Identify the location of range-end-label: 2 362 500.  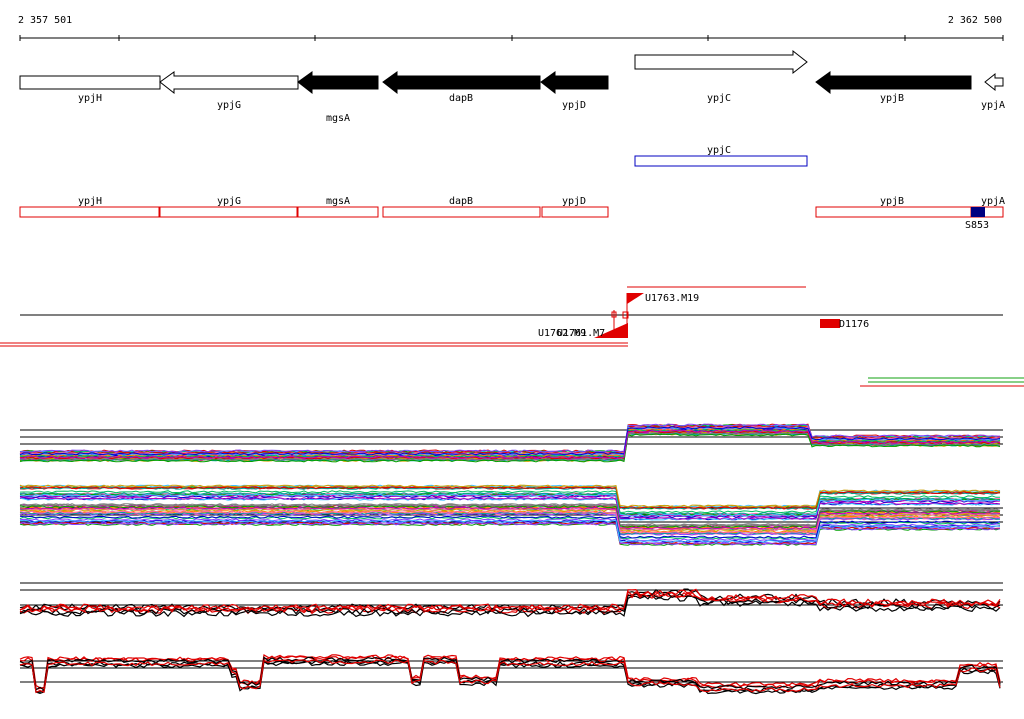
(975, 20).